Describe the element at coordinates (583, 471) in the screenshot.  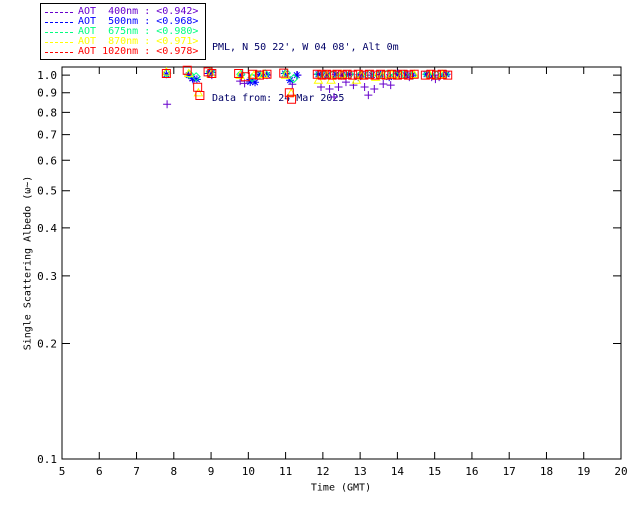
I see `x-tick-label: 19` at that location.